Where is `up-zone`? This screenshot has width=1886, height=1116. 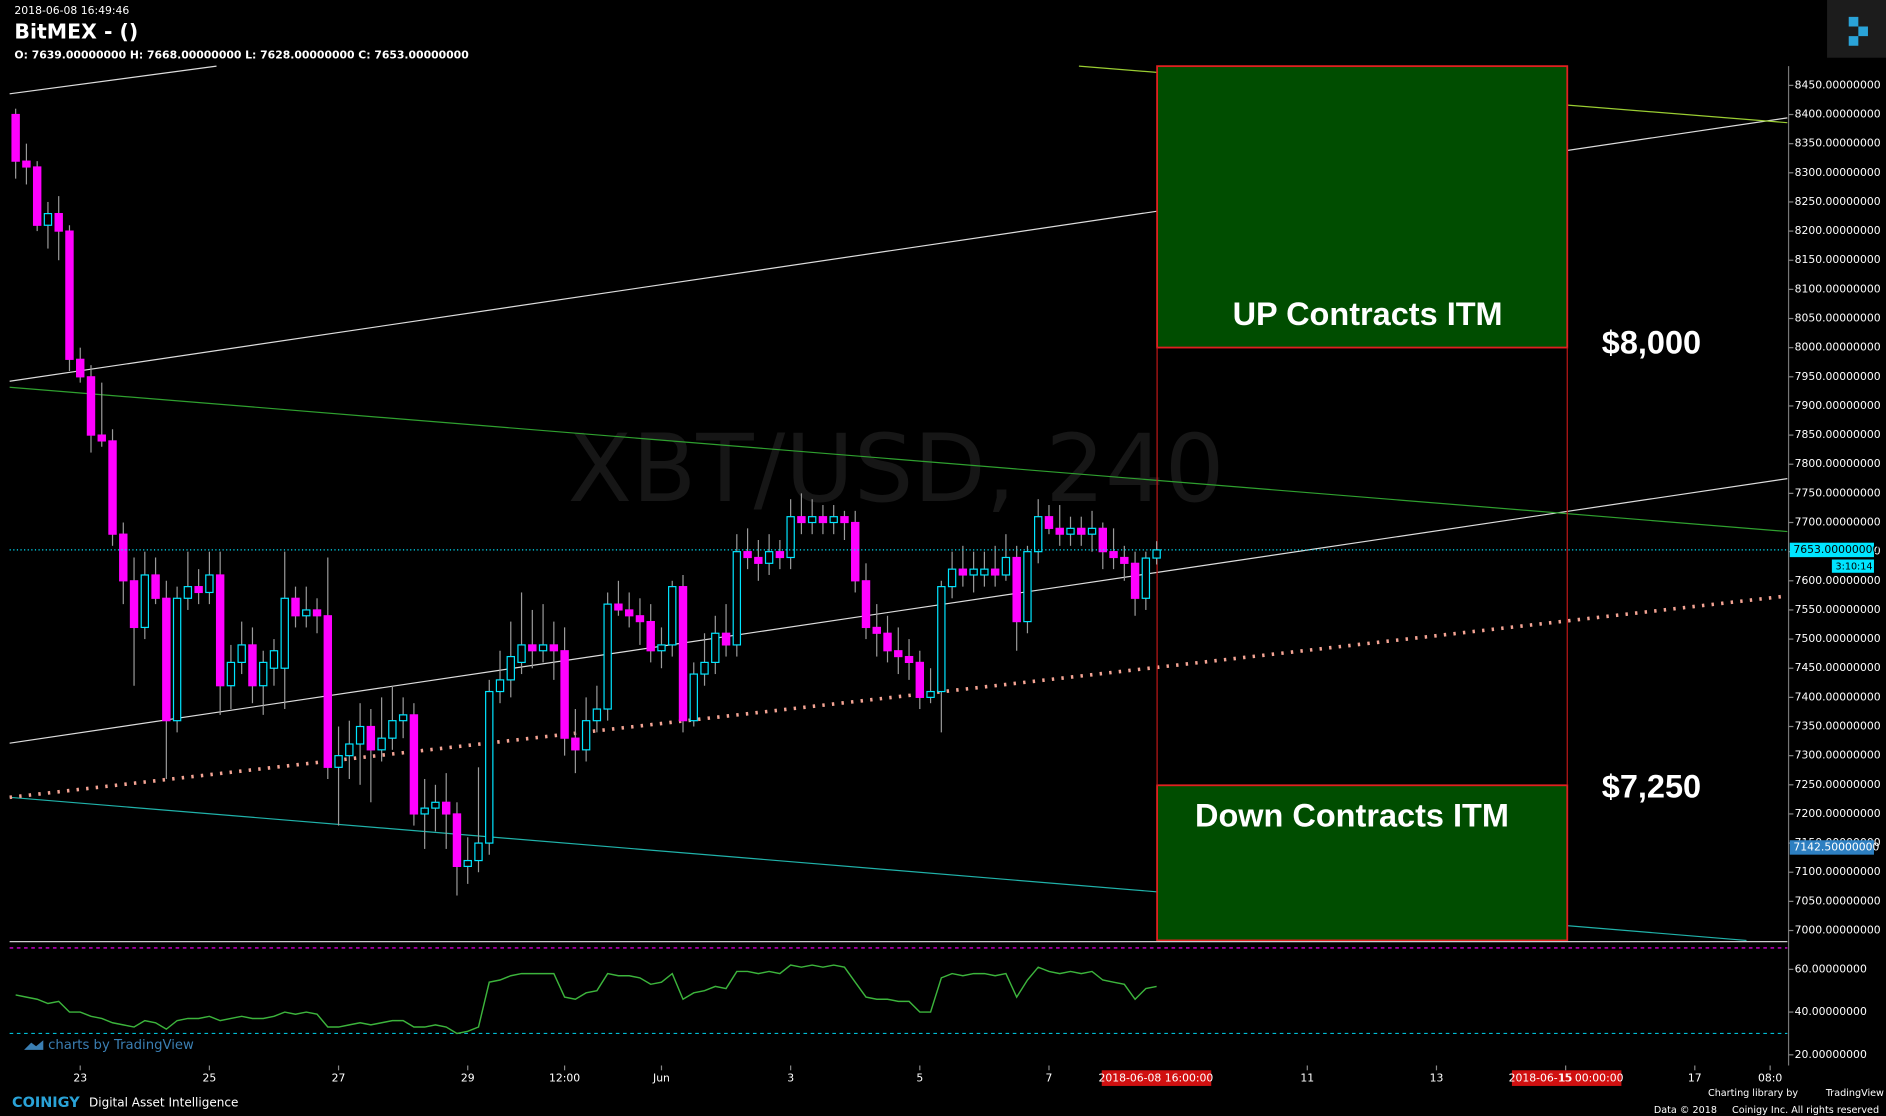
up-zone is located at coordinates (1362, 207).